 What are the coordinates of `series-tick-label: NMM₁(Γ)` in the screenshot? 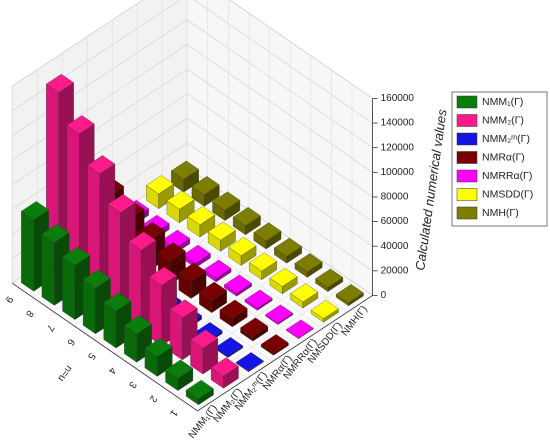 It's located at (203, 422).